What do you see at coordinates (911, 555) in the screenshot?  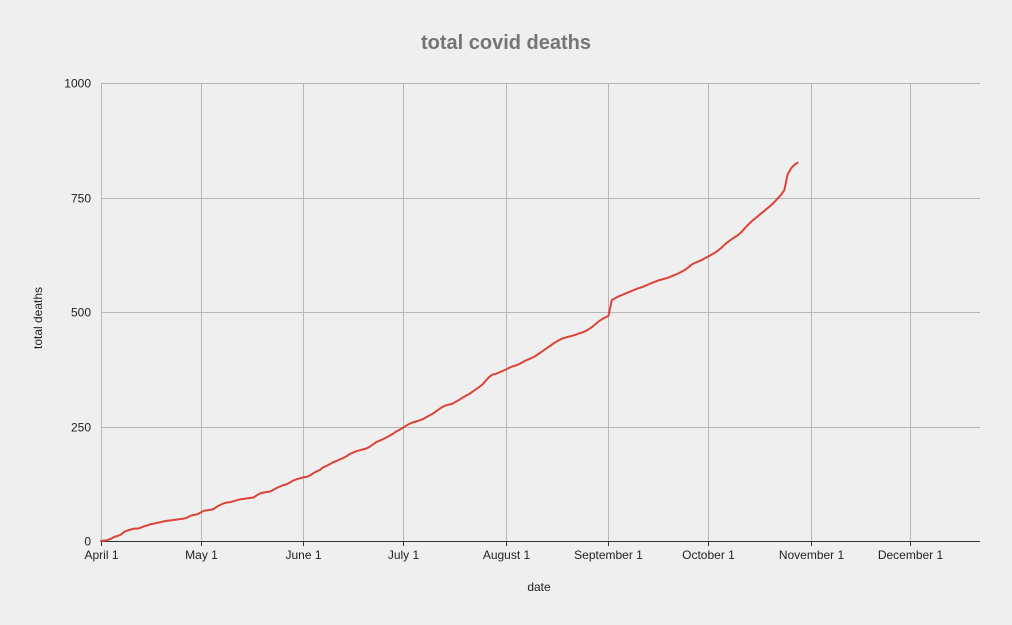 I see `x-tick-label: December 1` at bounding box center [911, 555].